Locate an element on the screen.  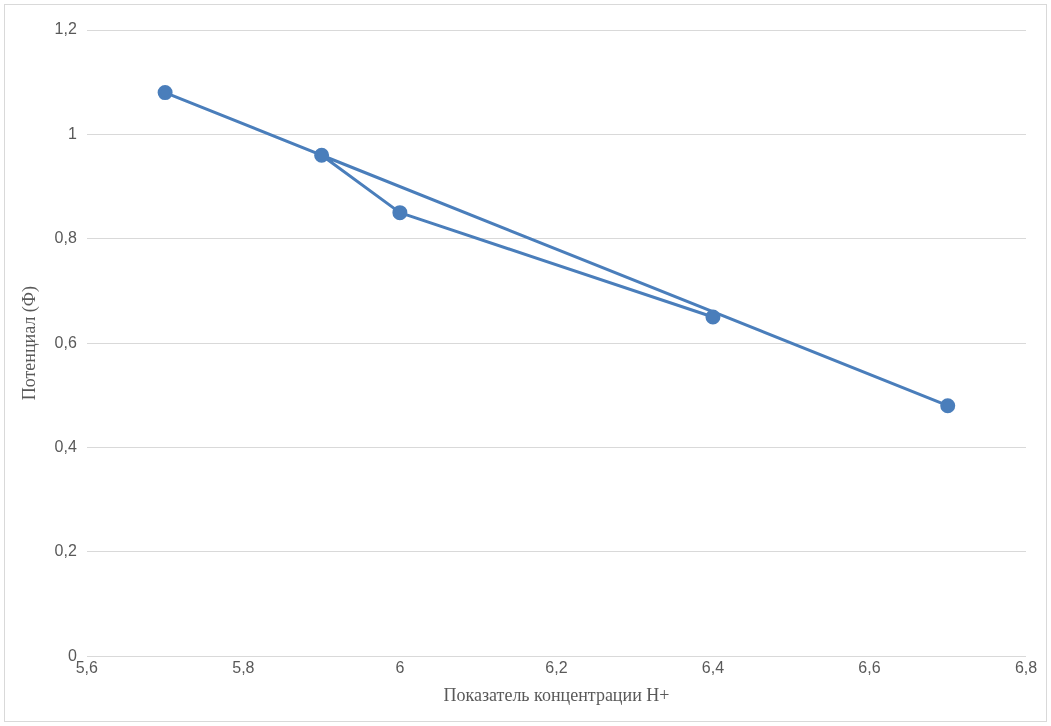
x-tick-label: 6,2 is located at coordinates (556, 668).